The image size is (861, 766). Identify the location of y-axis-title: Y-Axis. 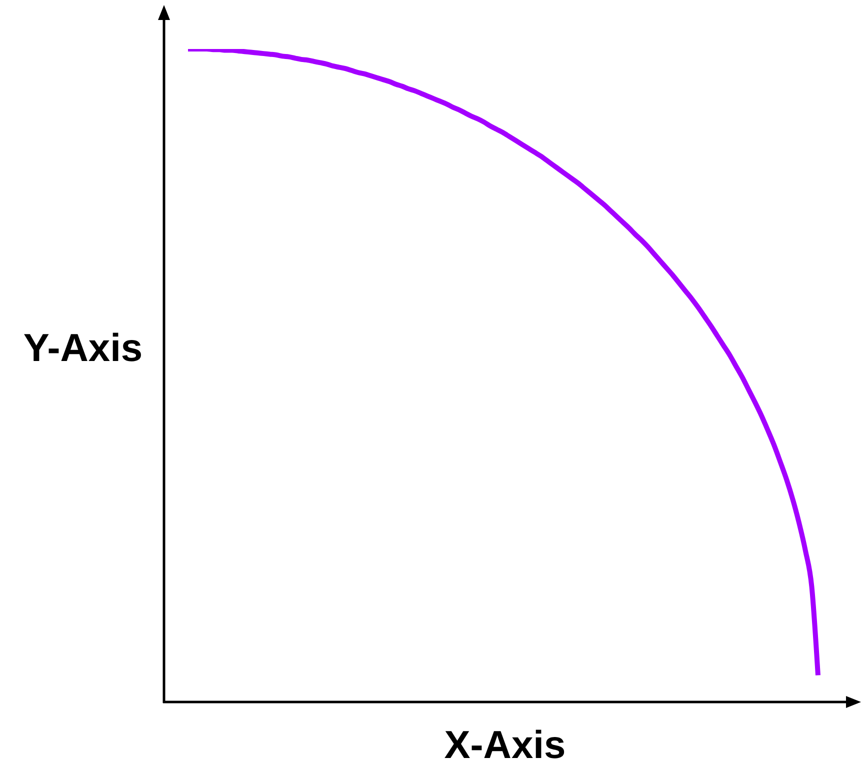
(83, 348).